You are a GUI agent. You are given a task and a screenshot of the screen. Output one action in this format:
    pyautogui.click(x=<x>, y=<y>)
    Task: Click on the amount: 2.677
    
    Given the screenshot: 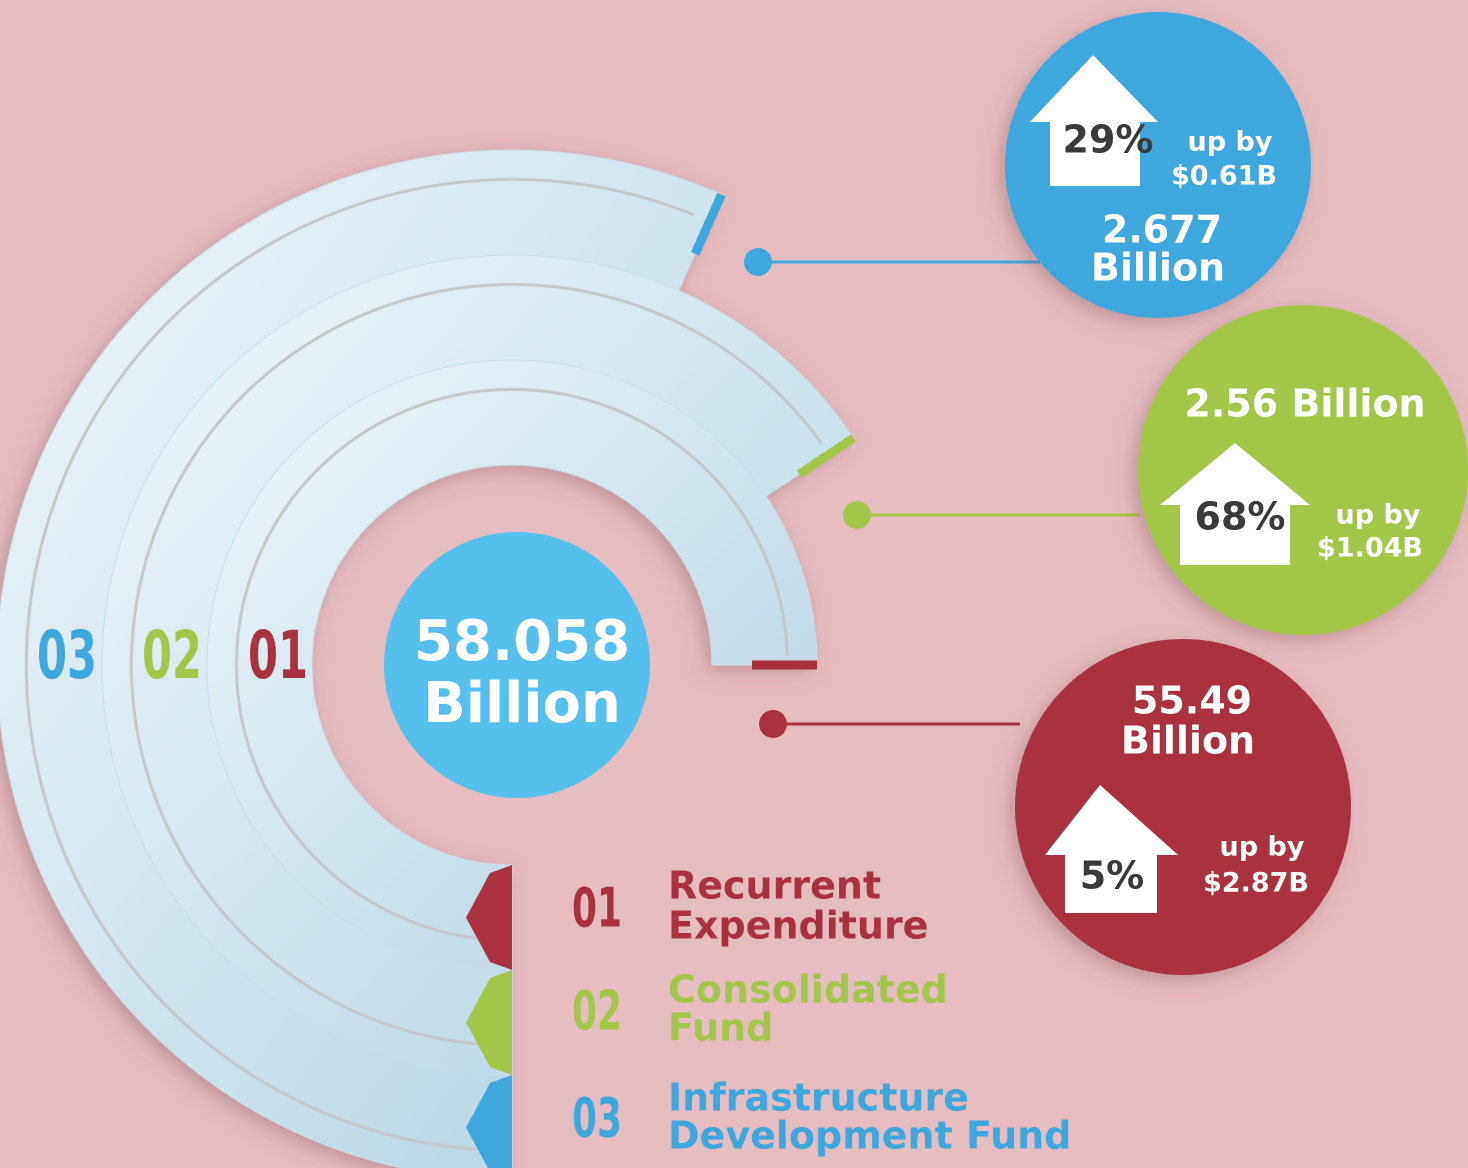 What is the action you would take?
    pyautogui.click(x=1162, y=230)
    